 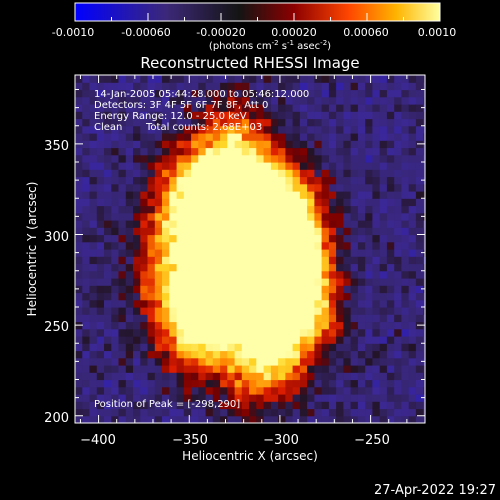 I want to click on colorbar-tick-3: 0.00020, so click(x=294, y=32).